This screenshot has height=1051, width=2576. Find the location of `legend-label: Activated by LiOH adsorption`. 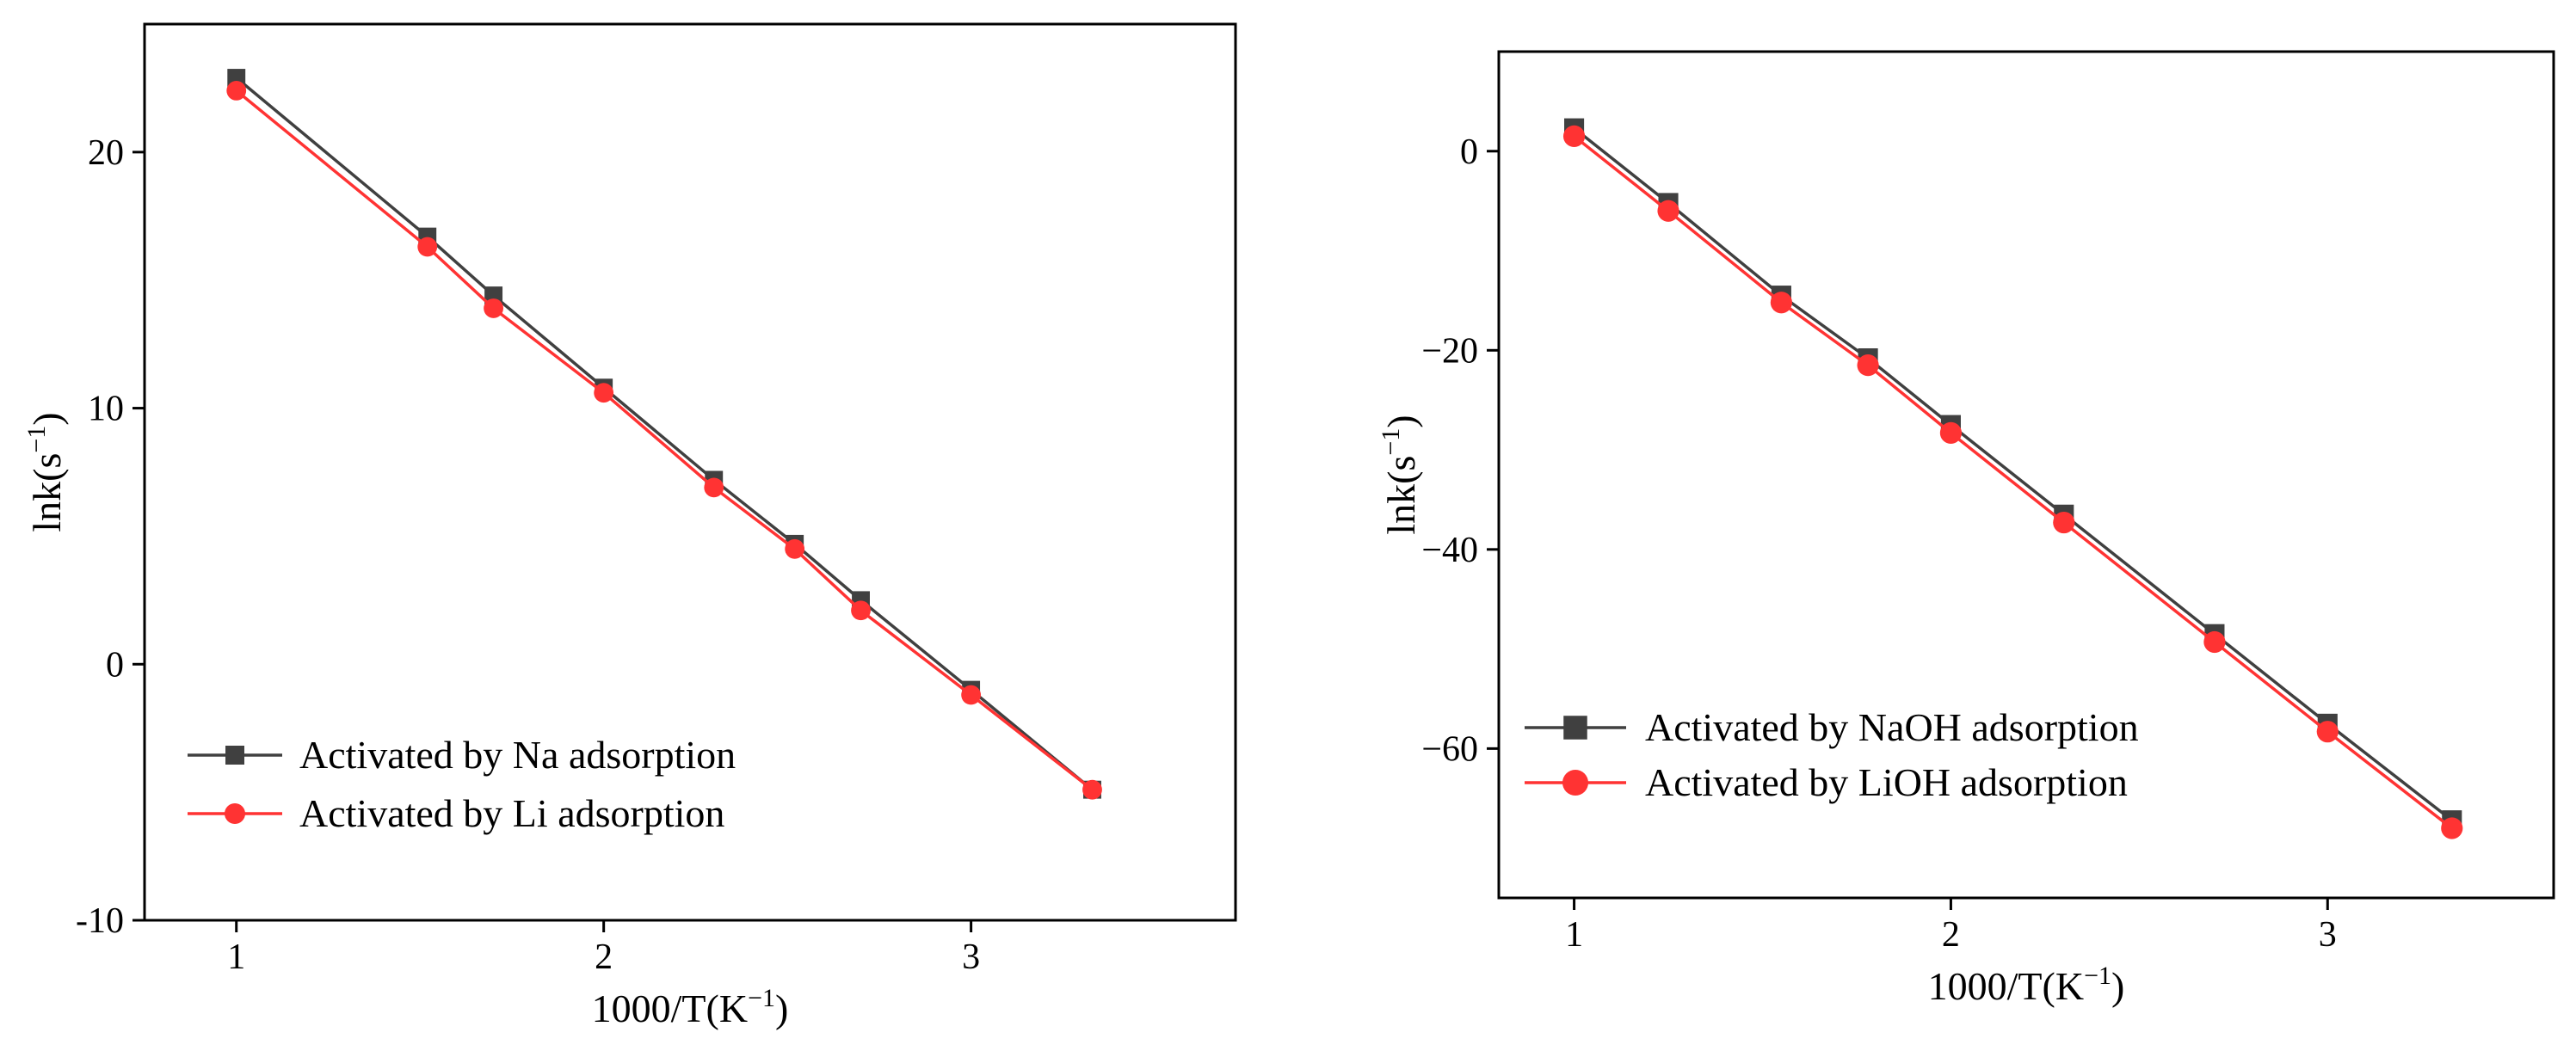

legend-label: Activated by LiOH adsorption is located at coordinates (1886, 782).